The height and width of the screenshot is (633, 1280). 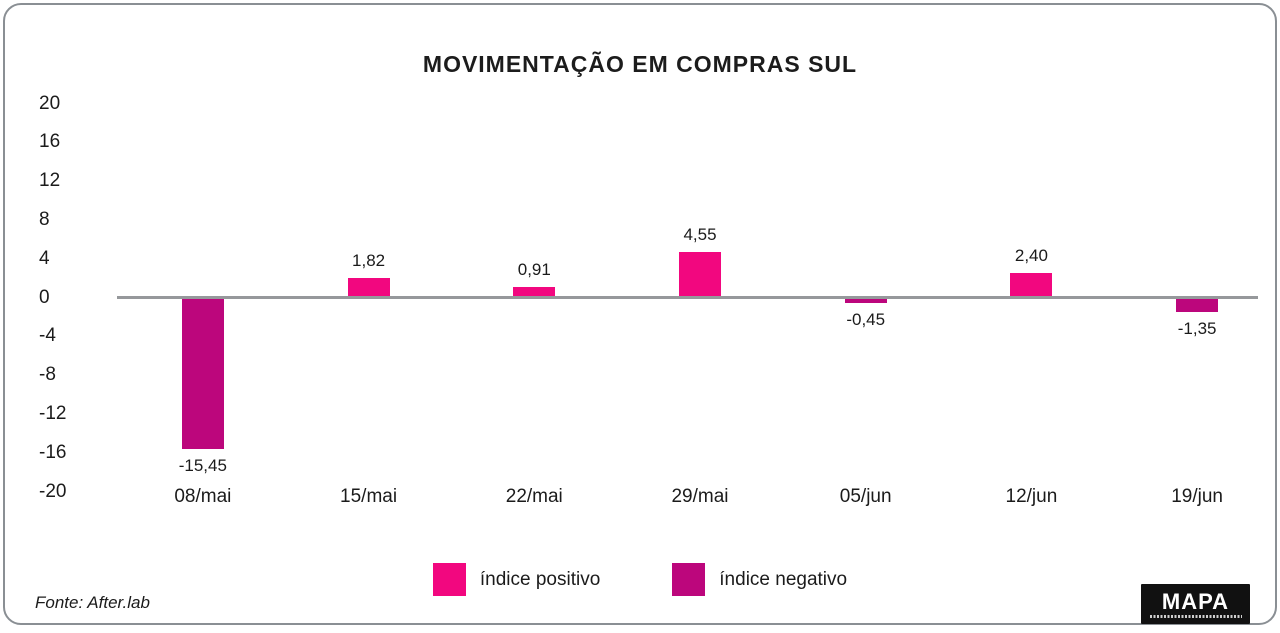 I want to click on chart-title: MOVIMENTAÇÃO EM COMPRAS SUL, so click(x=640, y=64).